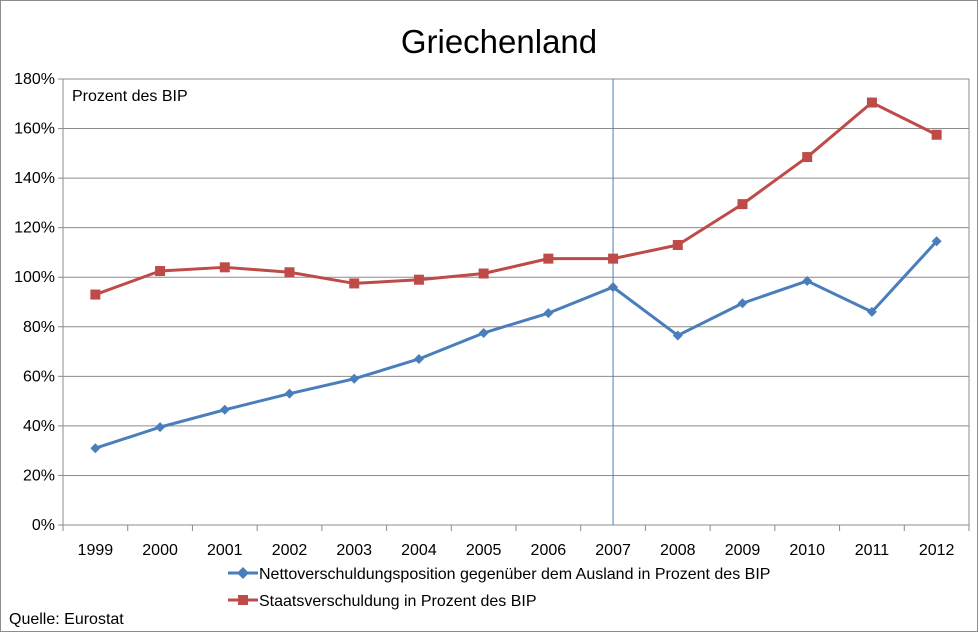 The width and height of the screenshot is (978, 632). I want to click on legend-marker-diamond, so click(243, 573).